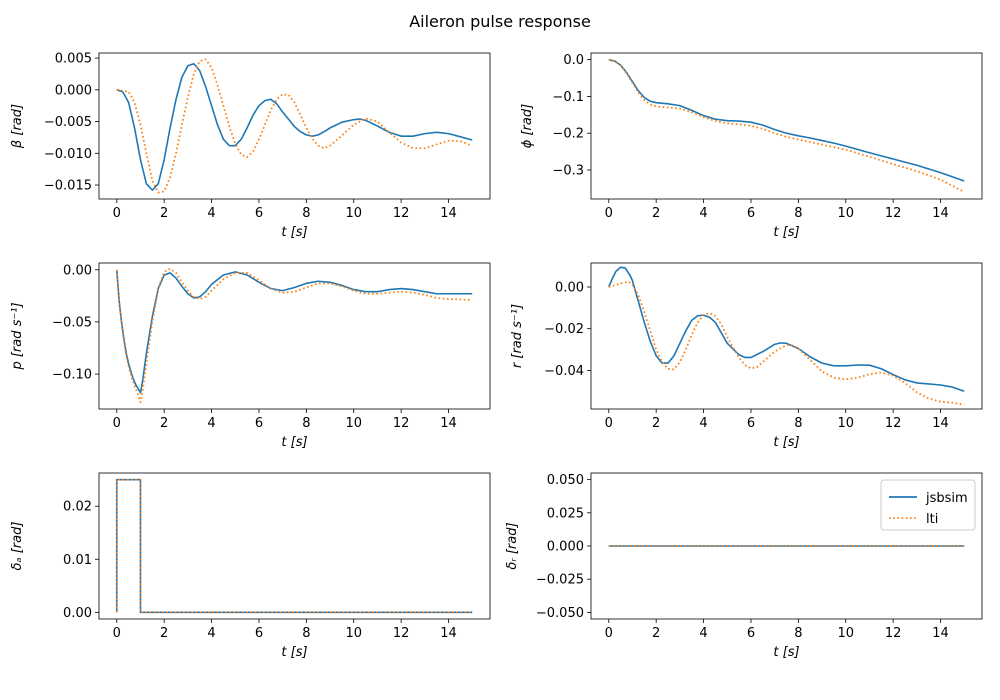 Image resolution: width=1000 pixels, height=700 pixels. Describe the element at coordinates (568, 134) in the screenshot. I see `y-tick-label: −0.2` at that location.